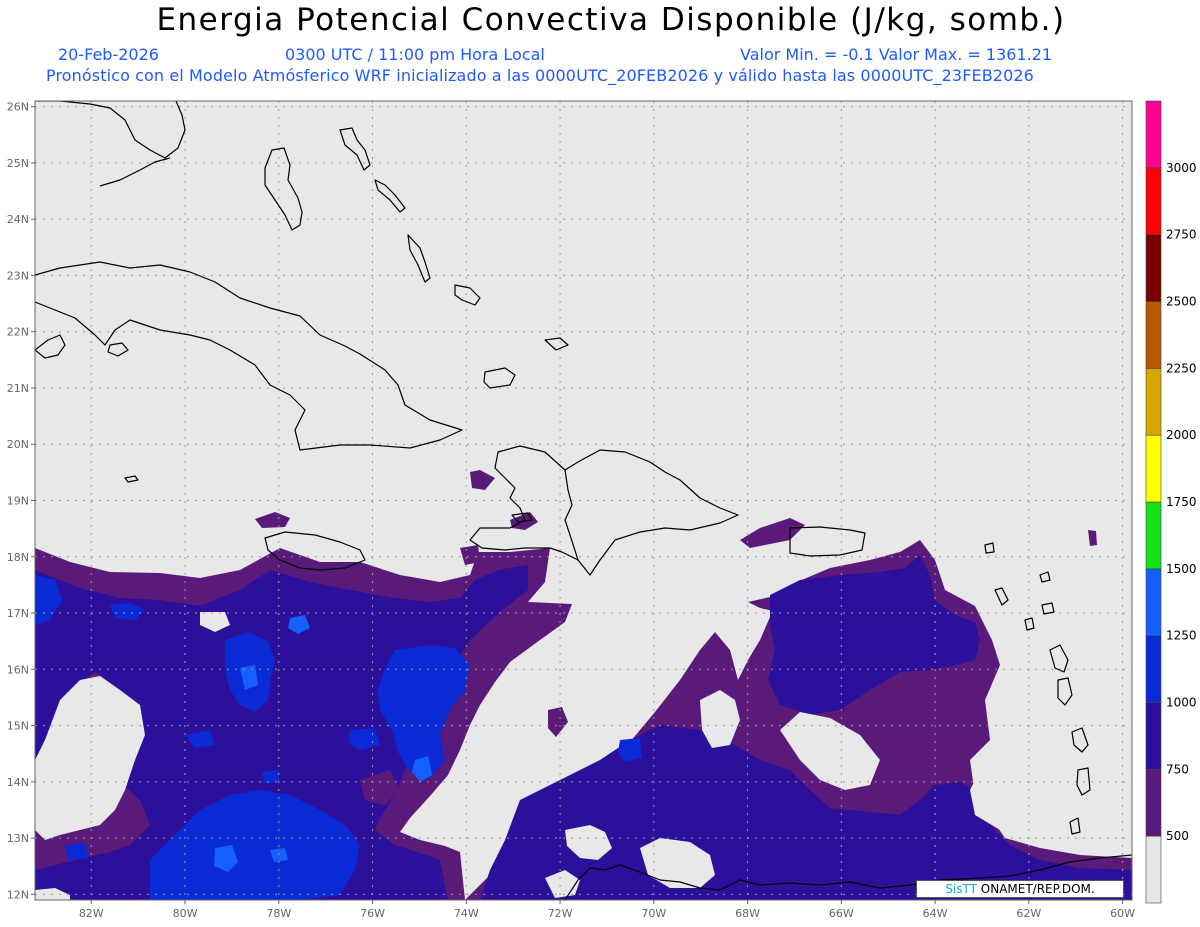  Describe the element at coordinates (607, 910) in the screenshot. I see `longitude-axis: 82W 80W 78W 76W 74W 72W 70W 68W 66W 64W 62W 60W` at that location.